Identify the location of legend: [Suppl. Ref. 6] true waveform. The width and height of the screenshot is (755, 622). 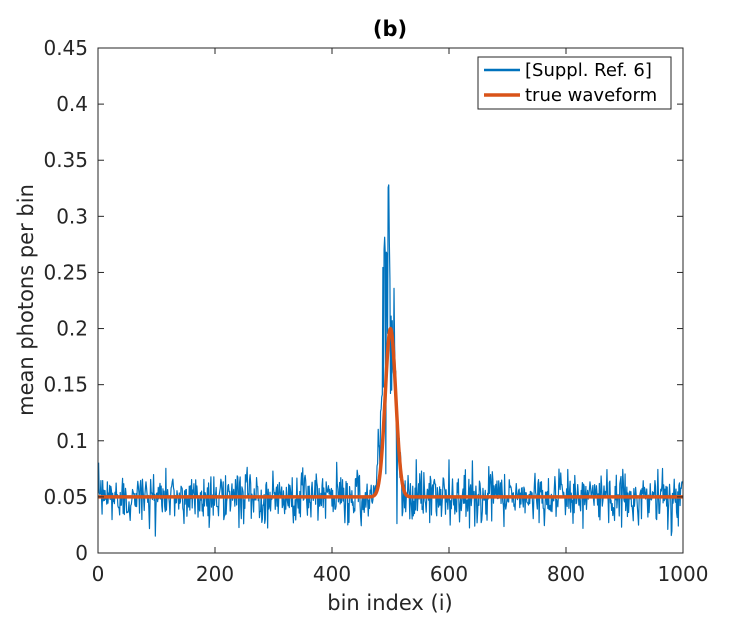
(574, 83).